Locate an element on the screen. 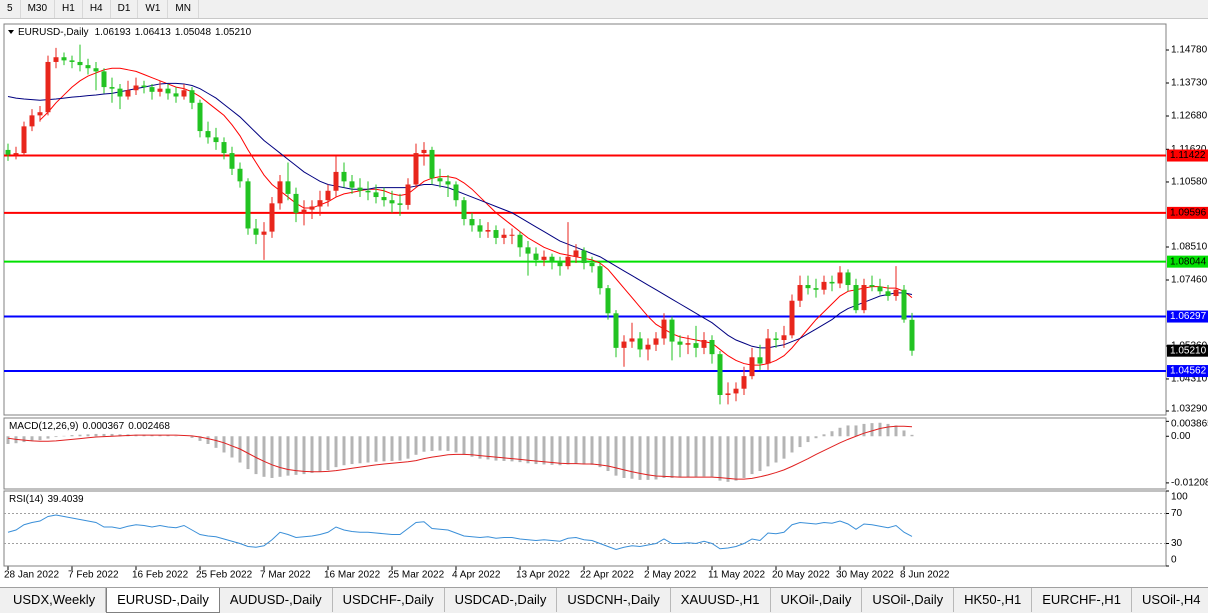 Image resolution: width=1208 pixels, height=613 pixels. menu-arrow is located at coordinates (11, 32).